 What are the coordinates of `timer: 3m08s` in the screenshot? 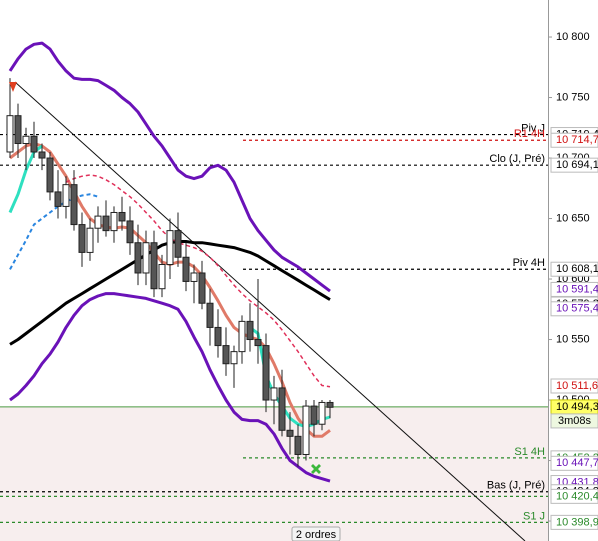 It's located at (575, 421).